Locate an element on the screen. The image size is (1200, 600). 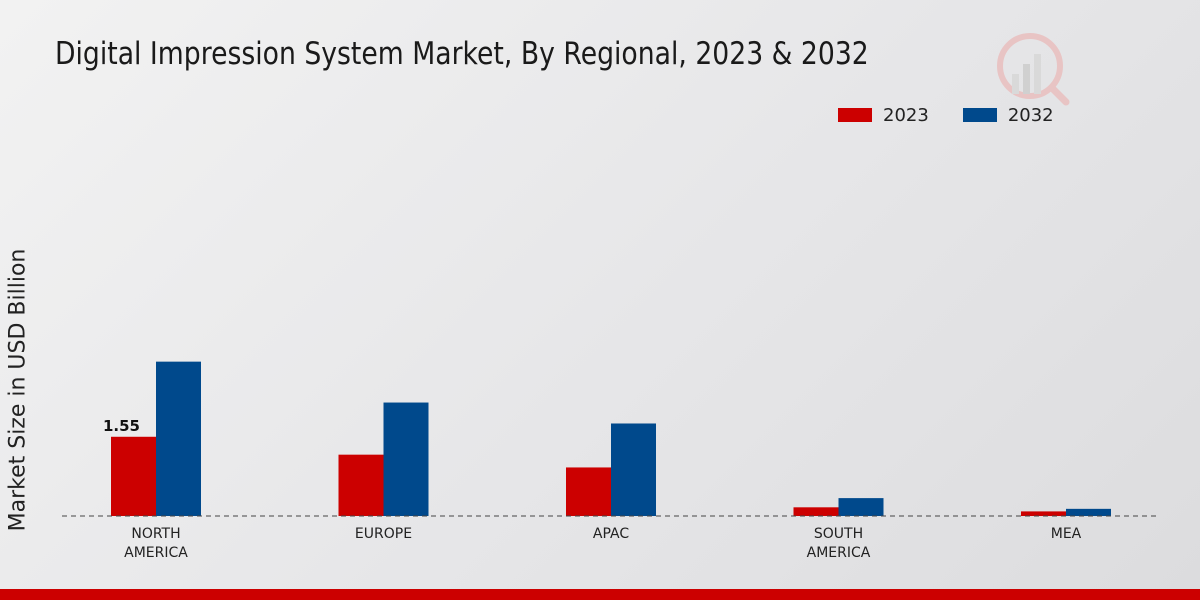
brand-logo-icon is located at coordinates (1033, 69).